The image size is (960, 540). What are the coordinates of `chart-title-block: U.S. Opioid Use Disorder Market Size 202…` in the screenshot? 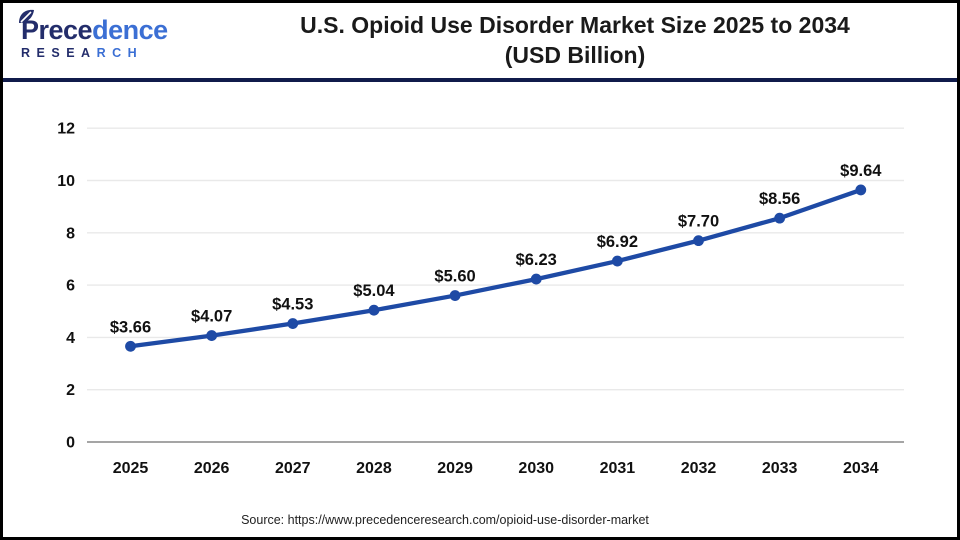 It's located at (575, 40).